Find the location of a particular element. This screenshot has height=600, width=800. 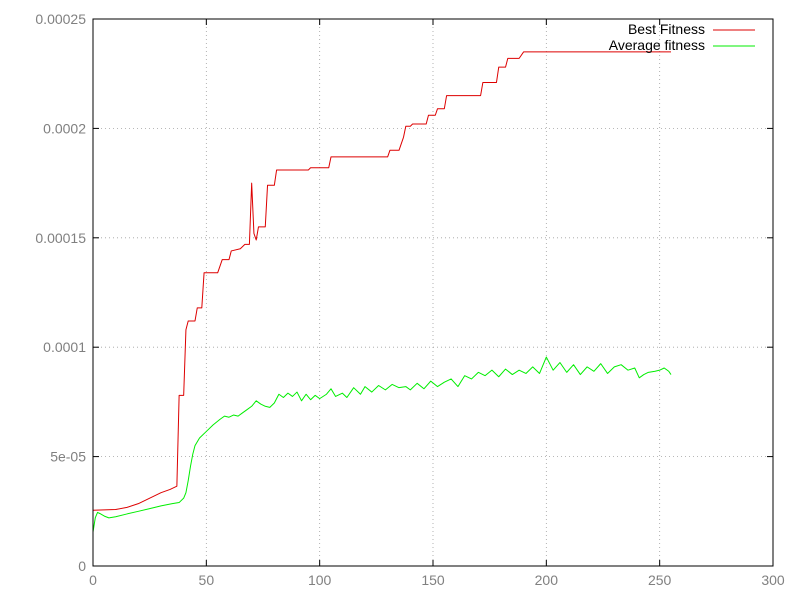

legend-label-average-fitness: Average fitness is located at coordinates (657, 45).